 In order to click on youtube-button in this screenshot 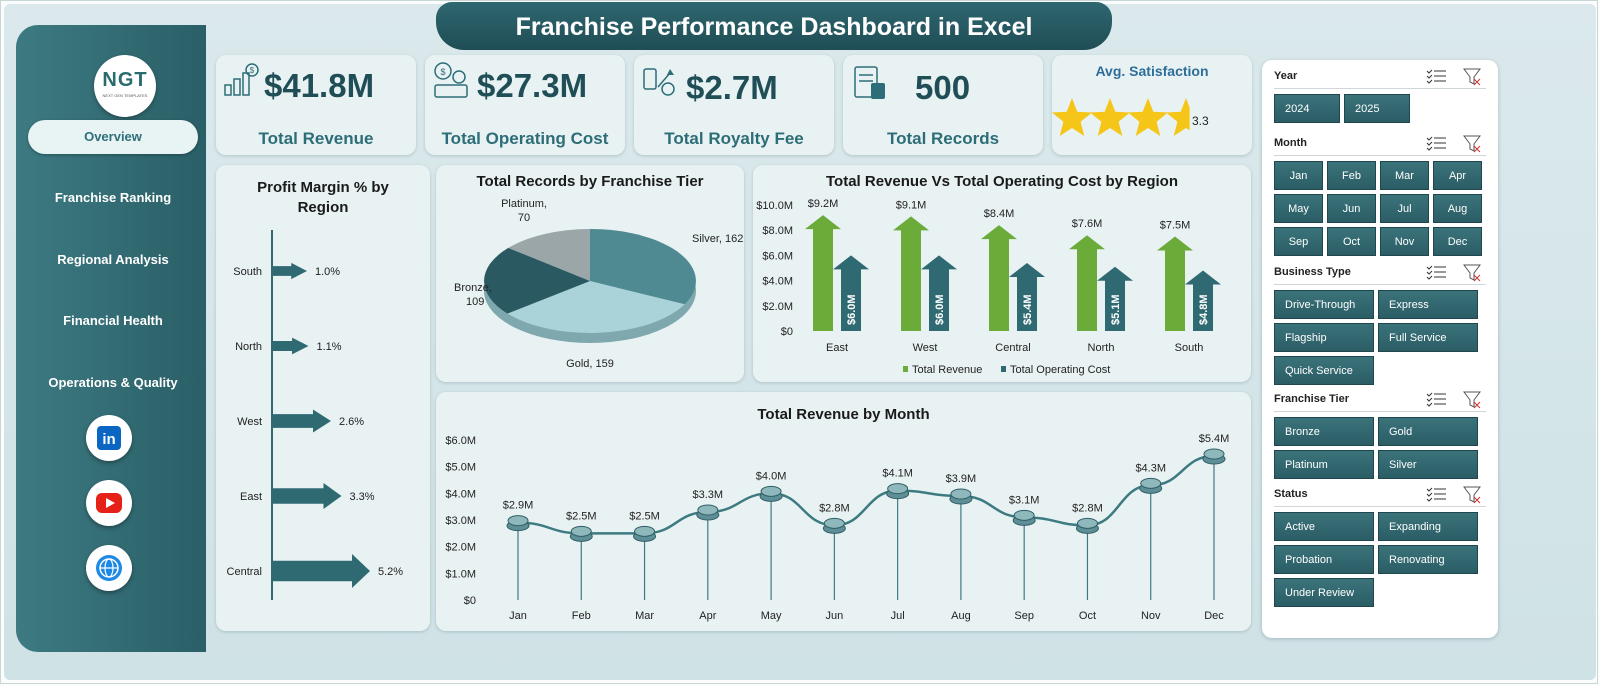, I will do `click(109, 503)`.